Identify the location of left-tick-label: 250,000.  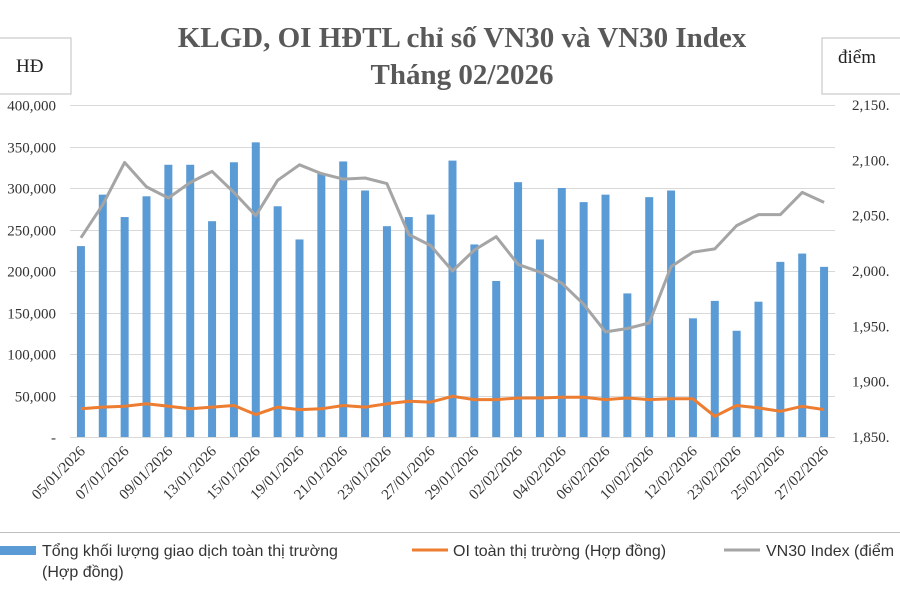
(31, 232).